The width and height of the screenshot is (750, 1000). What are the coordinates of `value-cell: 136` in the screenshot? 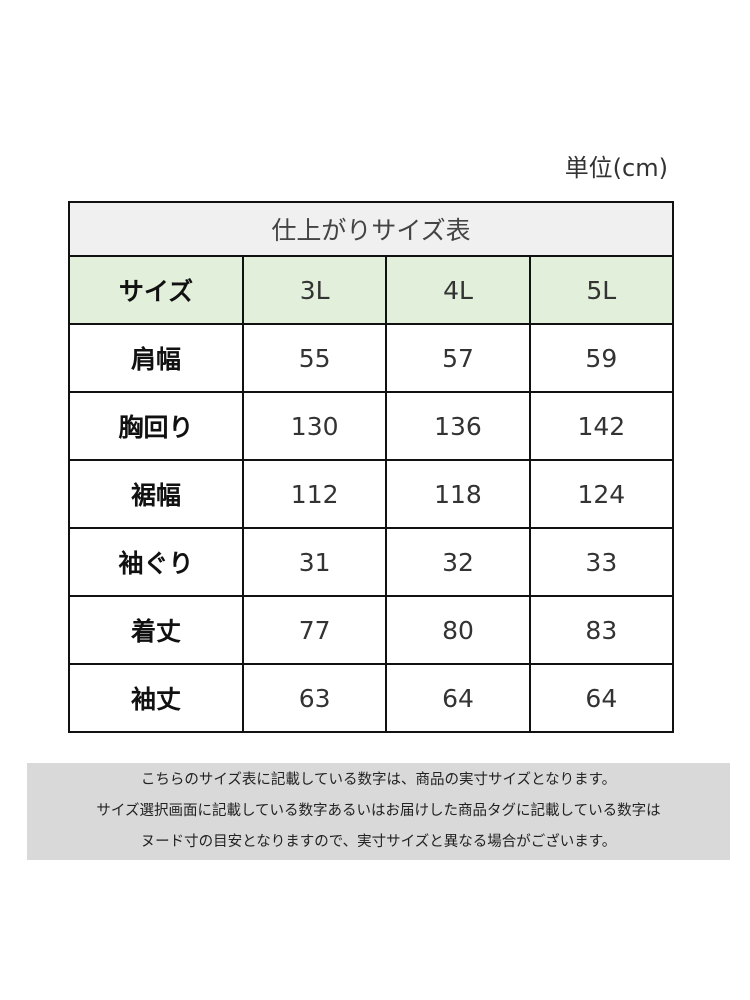 It's located at (458, 426).